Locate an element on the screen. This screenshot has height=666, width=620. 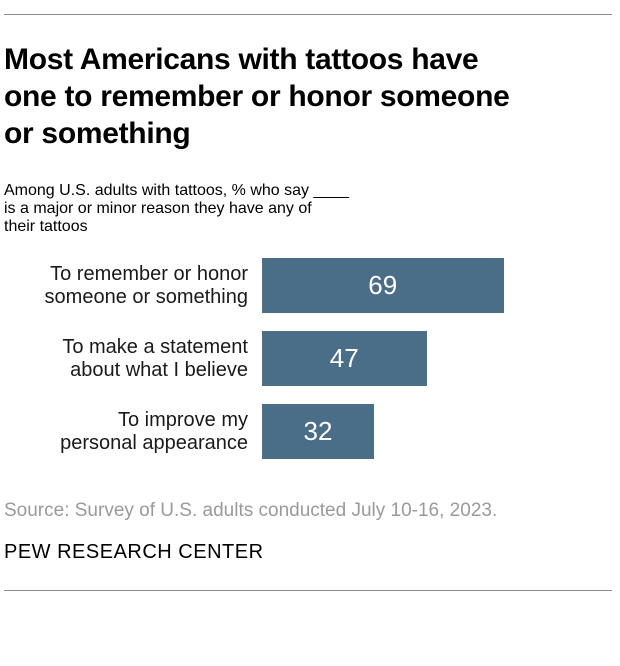
chart-title-line: Most Americans with tattoos have is located at coordinates (241, 59).